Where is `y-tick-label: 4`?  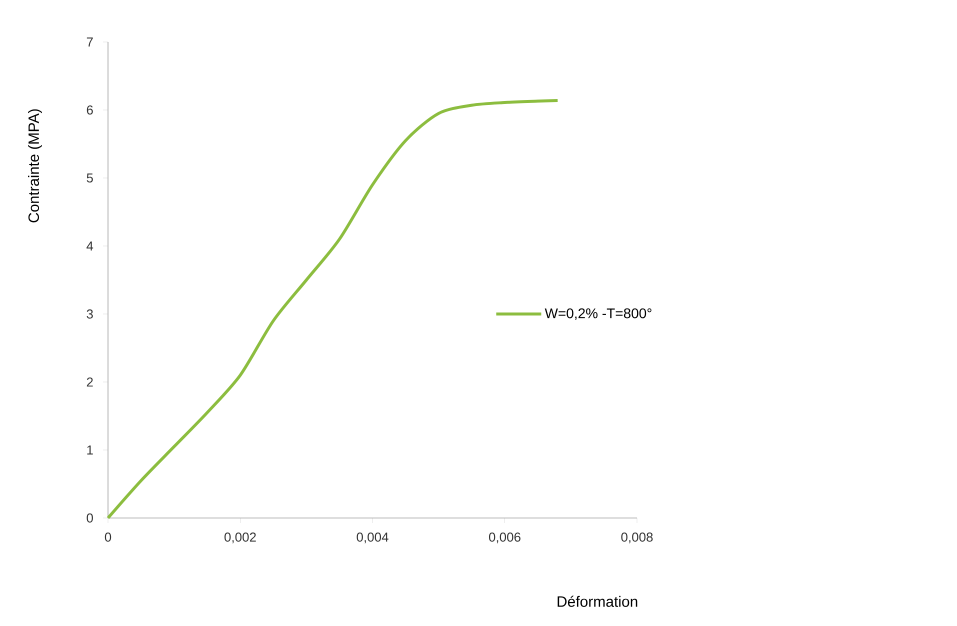 y-tick-label: 4 is located at coordinates (90, 246).